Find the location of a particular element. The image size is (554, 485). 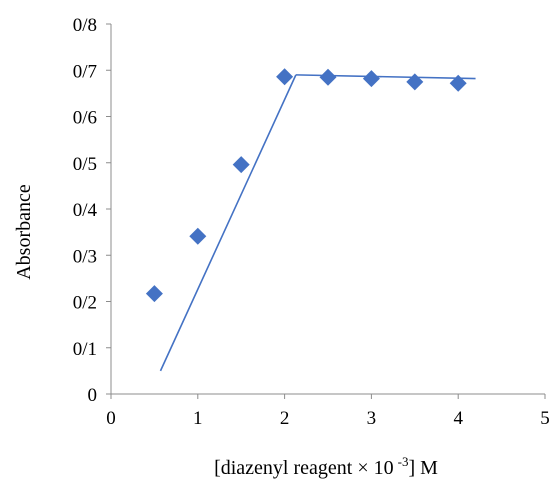

x-axis-title-suffix: ] M is located at coordinates (423, 468).